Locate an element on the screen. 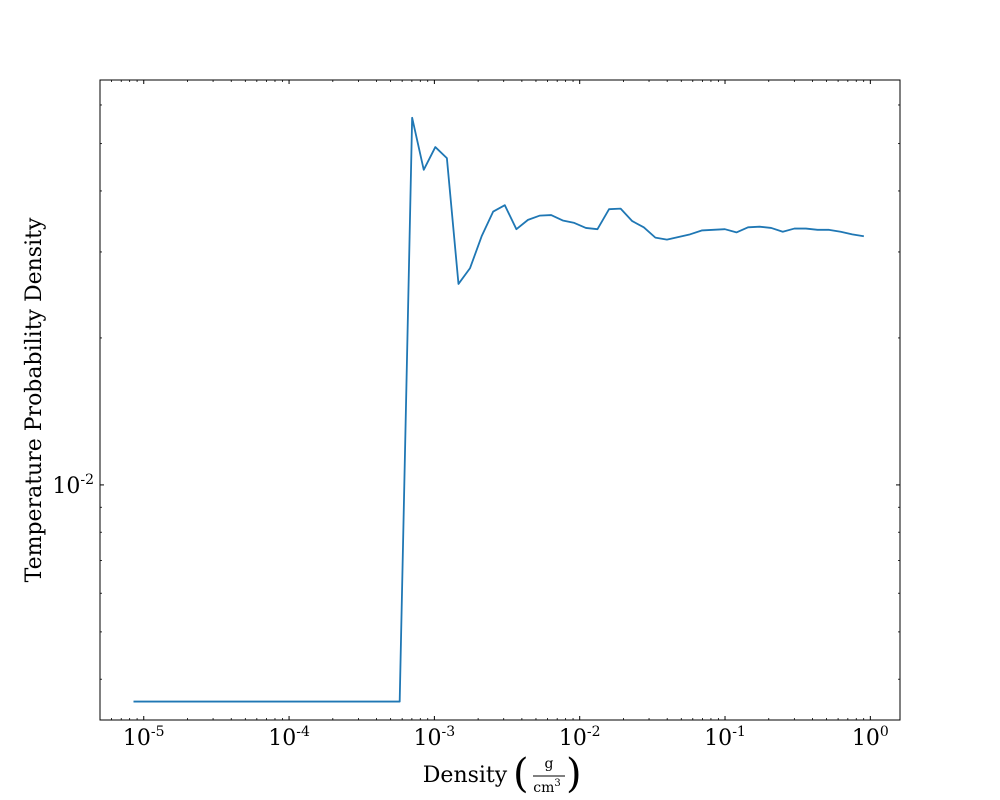 The width and height of the screenshot is (1000, 800). x-tick-label: 10⁻¹ is located at coordinates (725, 737).